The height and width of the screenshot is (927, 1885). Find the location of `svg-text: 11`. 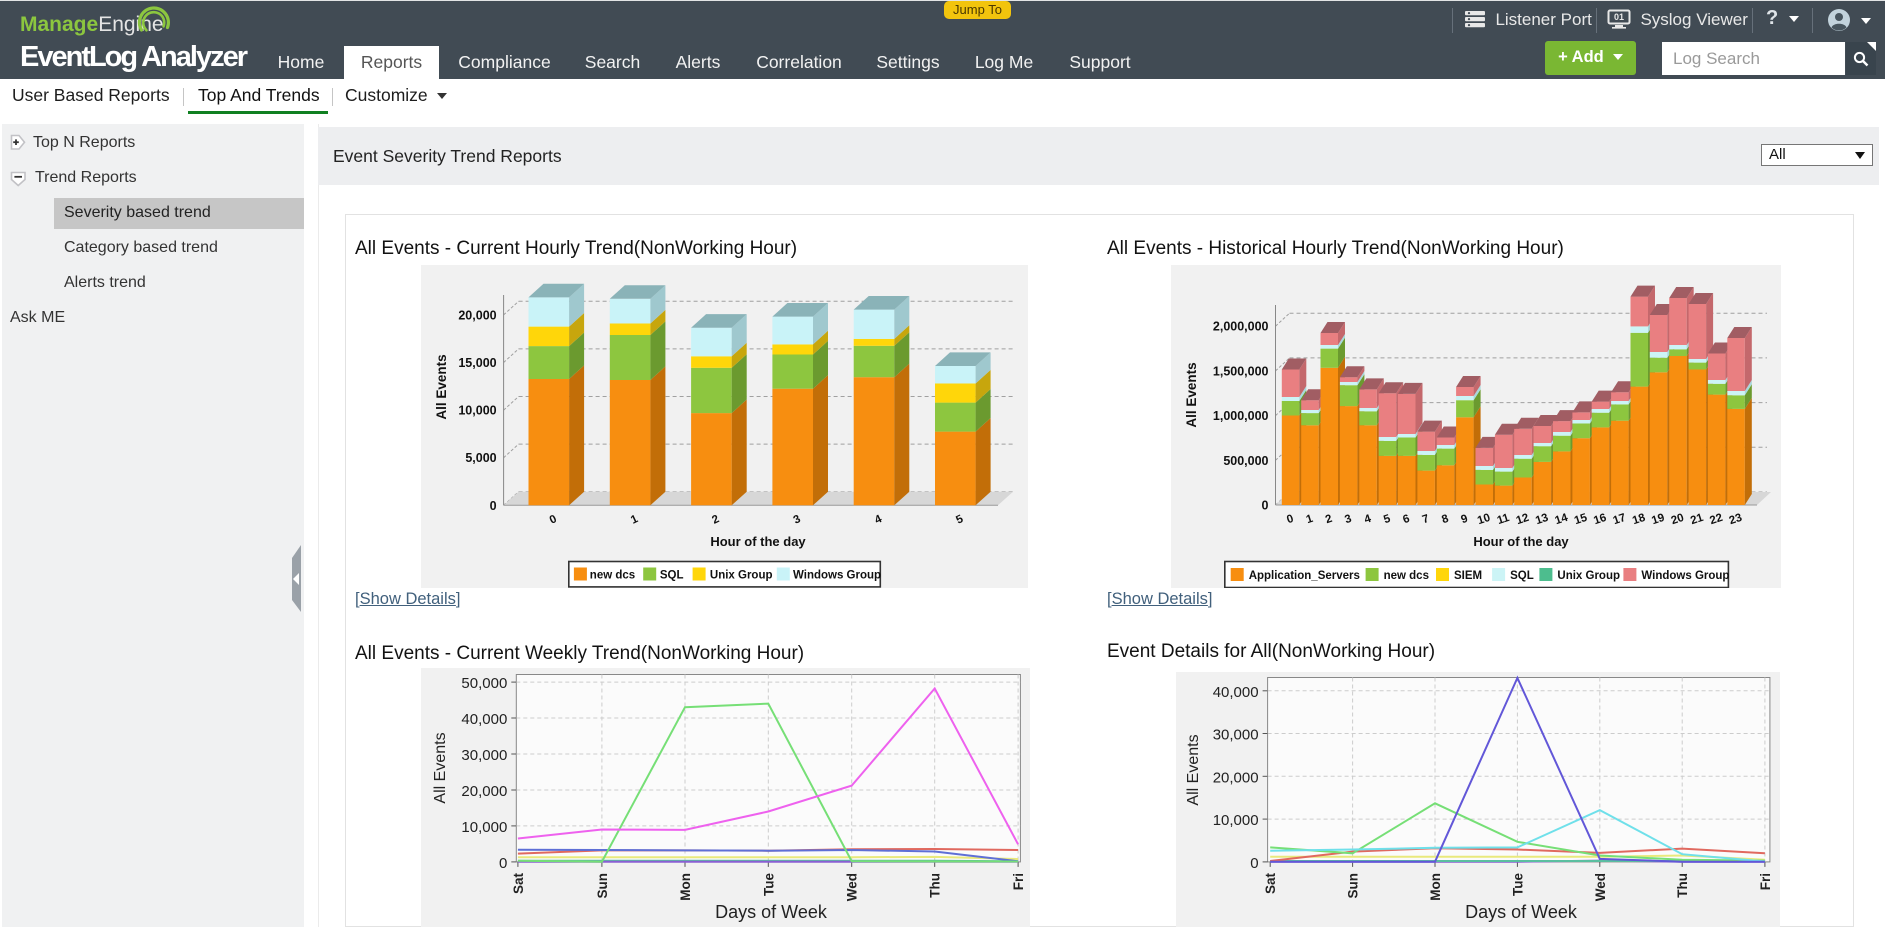

svg-text: 11 is located at coordinates (1504, 519).